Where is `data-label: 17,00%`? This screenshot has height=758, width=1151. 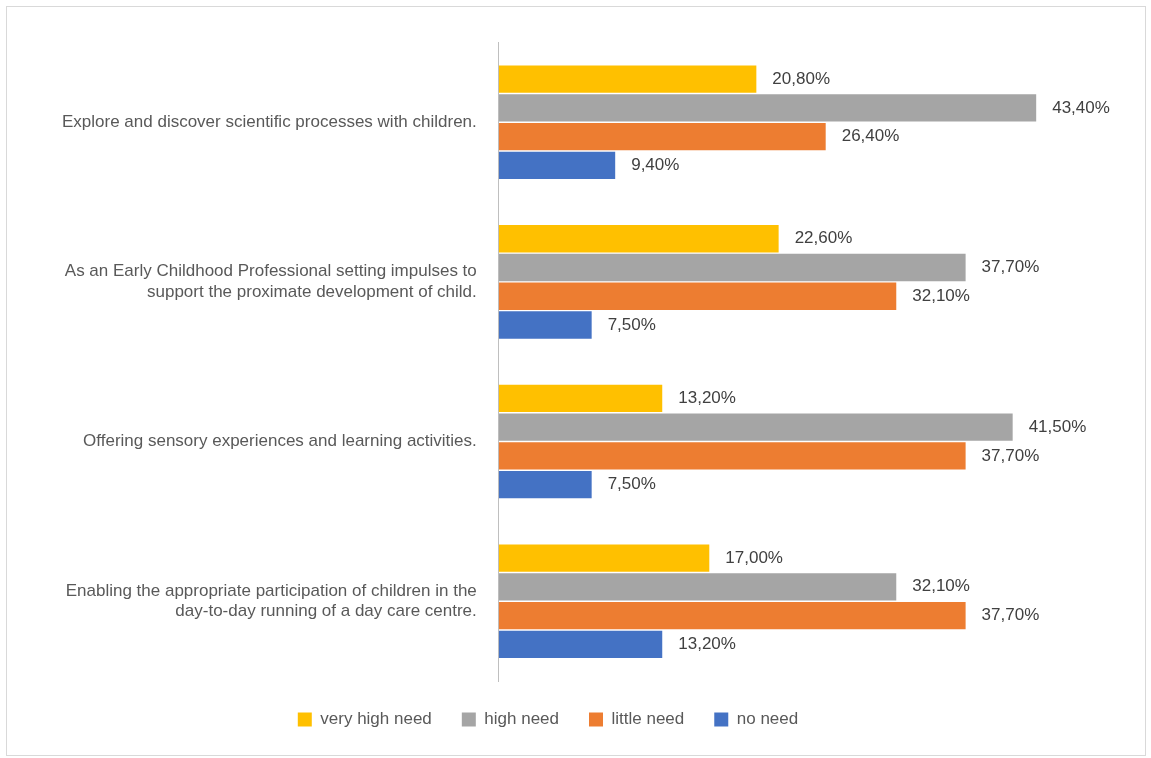
data-label: 17,00% is located at coordinates (754, 557).